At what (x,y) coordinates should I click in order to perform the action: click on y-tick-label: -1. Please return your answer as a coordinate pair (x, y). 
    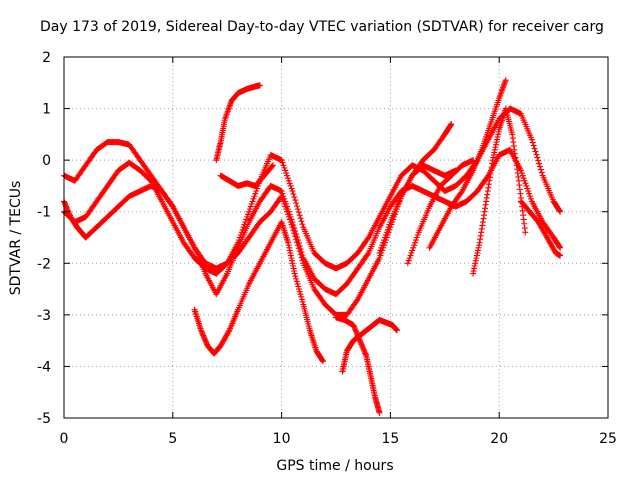
    Looking at the image, I should click on (44, 213).